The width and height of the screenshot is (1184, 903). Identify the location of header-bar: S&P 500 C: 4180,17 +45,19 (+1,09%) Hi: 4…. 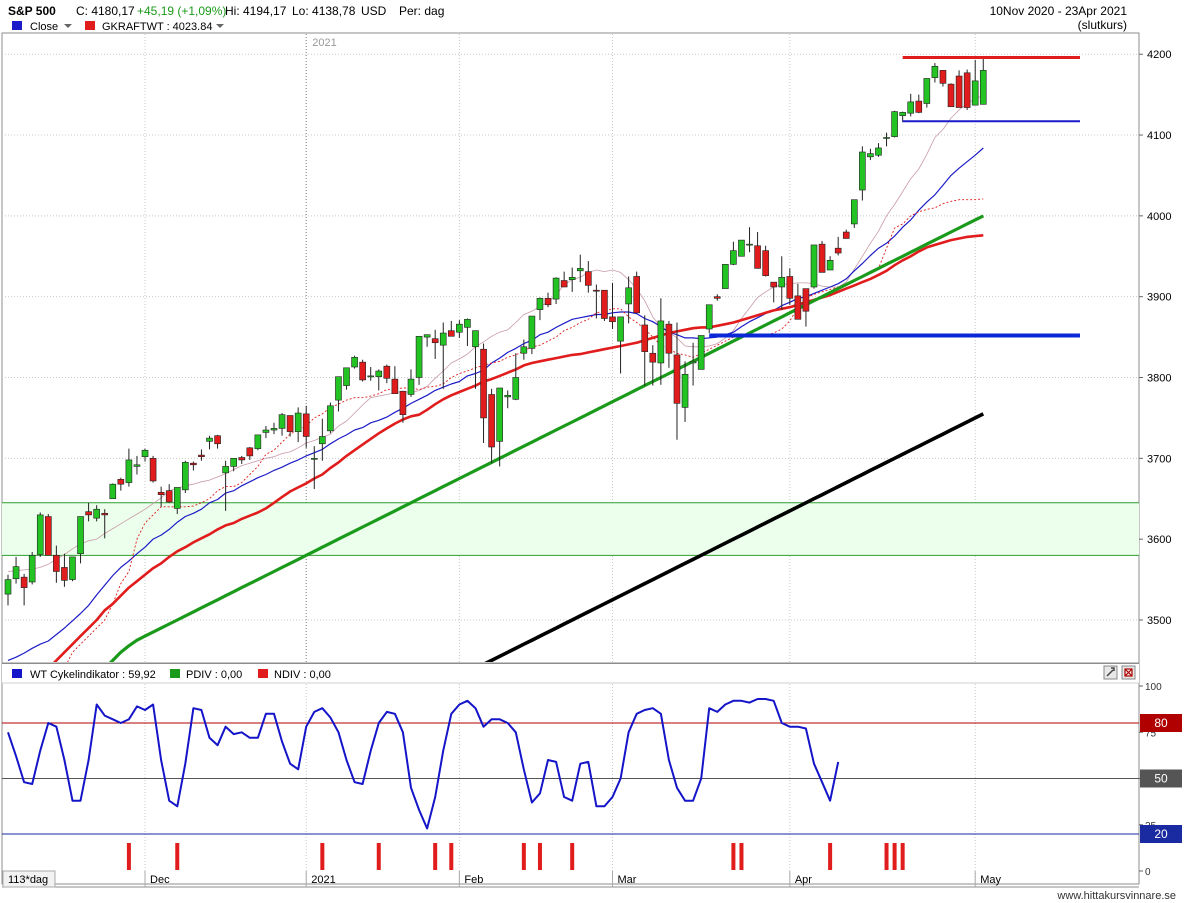
(567, 18).